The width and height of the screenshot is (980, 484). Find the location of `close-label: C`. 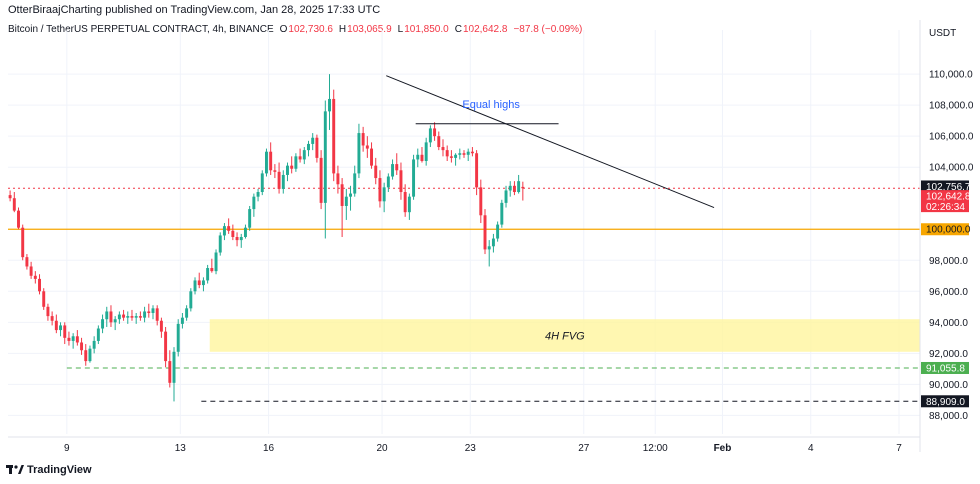

close-label: C is located at coordinates (458, 29).